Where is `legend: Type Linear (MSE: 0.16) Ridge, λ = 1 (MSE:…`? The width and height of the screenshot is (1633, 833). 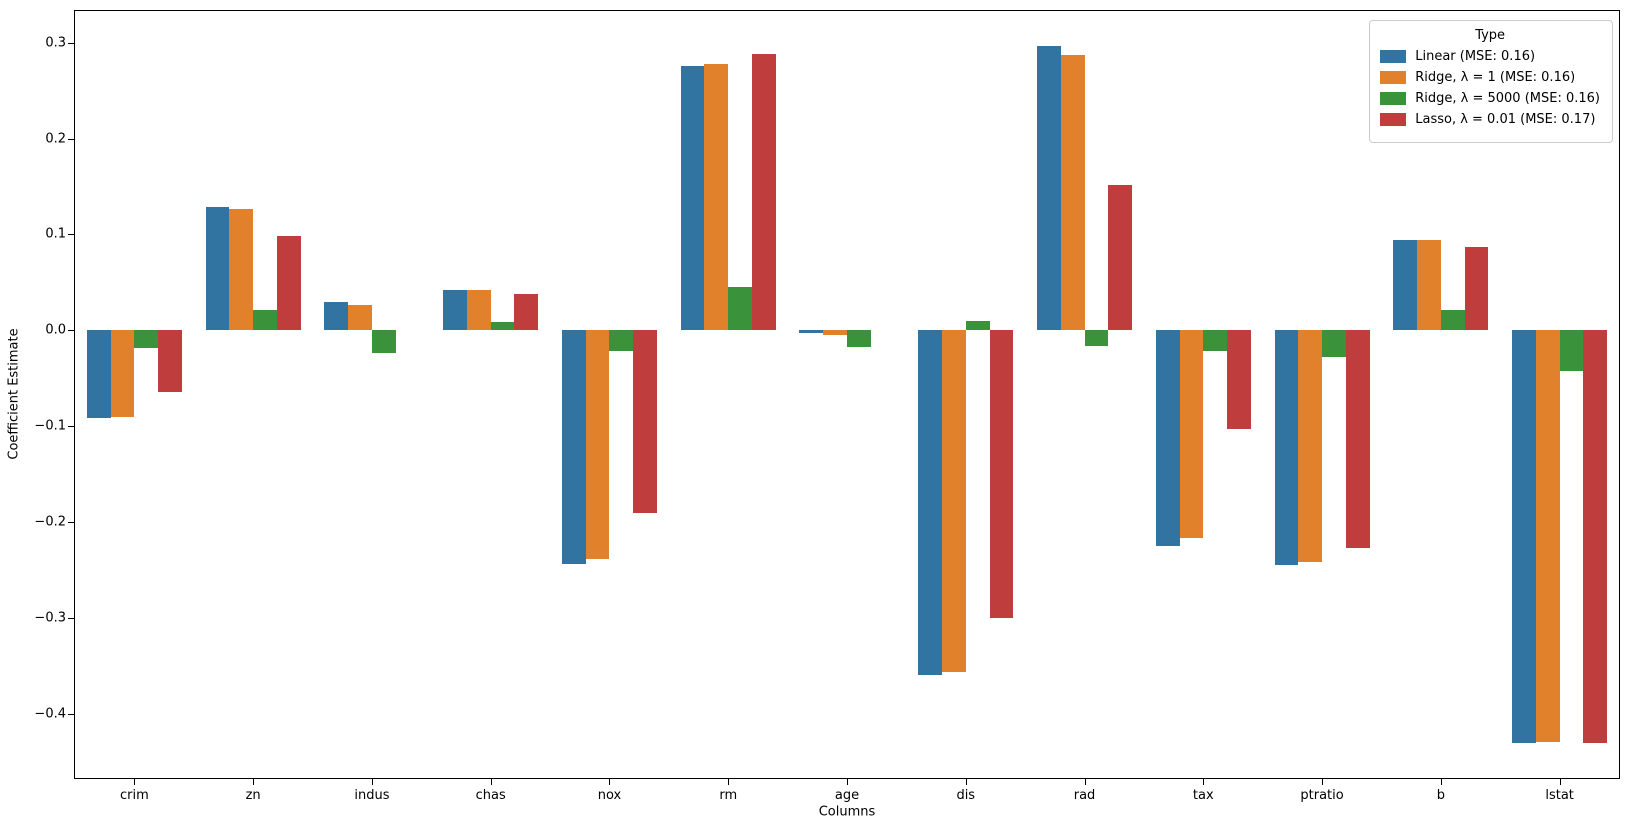 legend: Type Linear (MSE: 0.16) Ridge, λ = 1 (MSE:… is located at coordinates (1491, 81).